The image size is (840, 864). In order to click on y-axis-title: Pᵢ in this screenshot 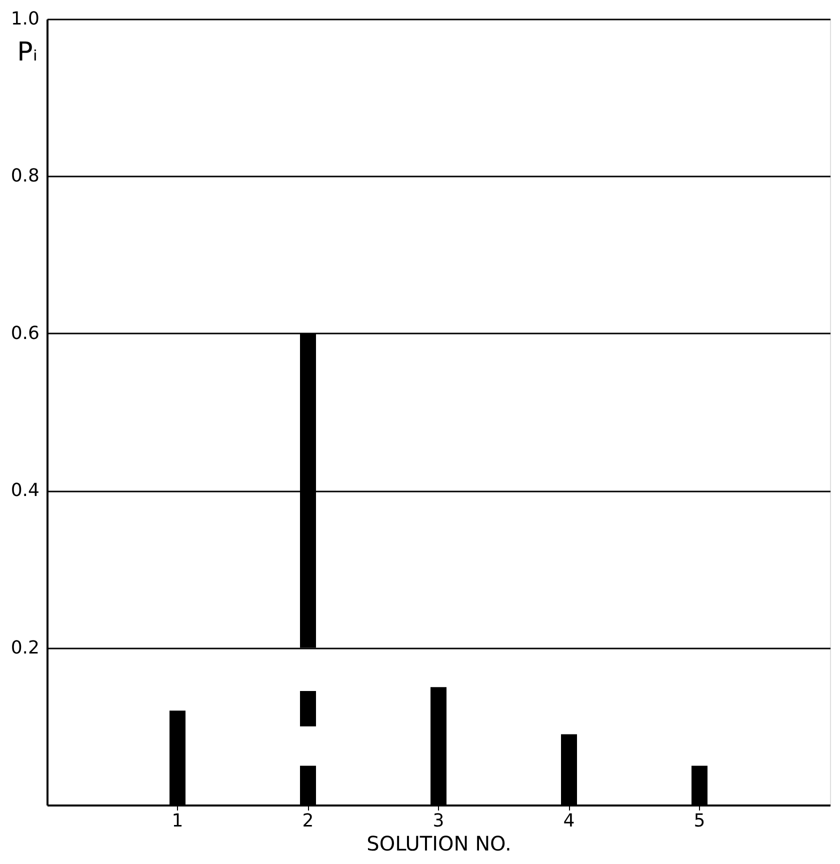, I will do `click(27, 53)`.